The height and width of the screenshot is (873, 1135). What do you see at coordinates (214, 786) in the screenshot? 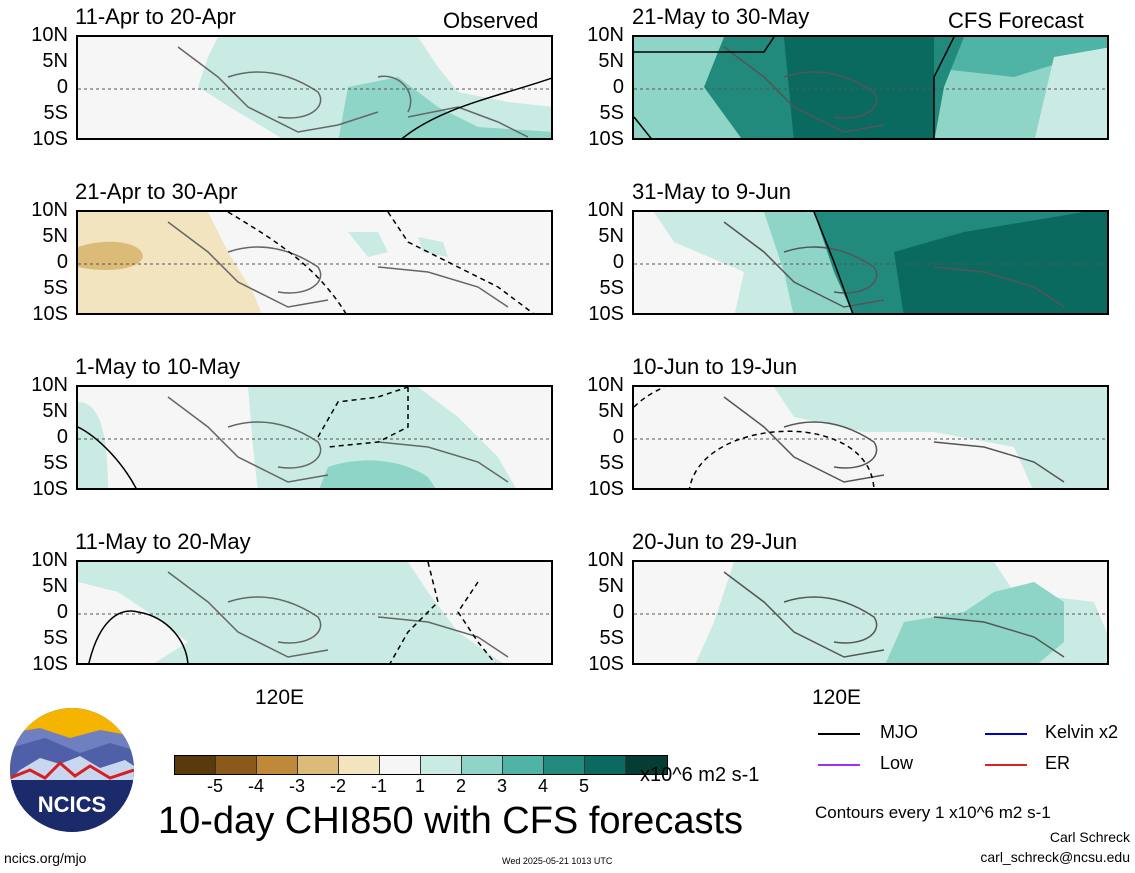
I see `colorbar-tick-label: -5` at bounding box center [214, 786].